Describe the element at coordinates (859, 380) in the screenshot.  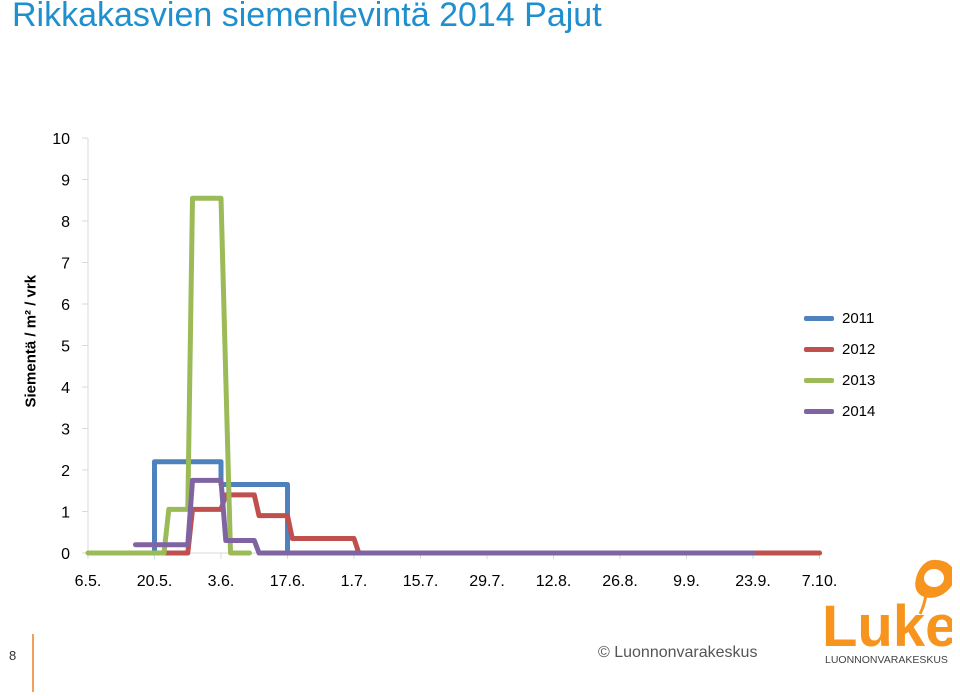
I see `legend-label-2013: 2013` at that location.